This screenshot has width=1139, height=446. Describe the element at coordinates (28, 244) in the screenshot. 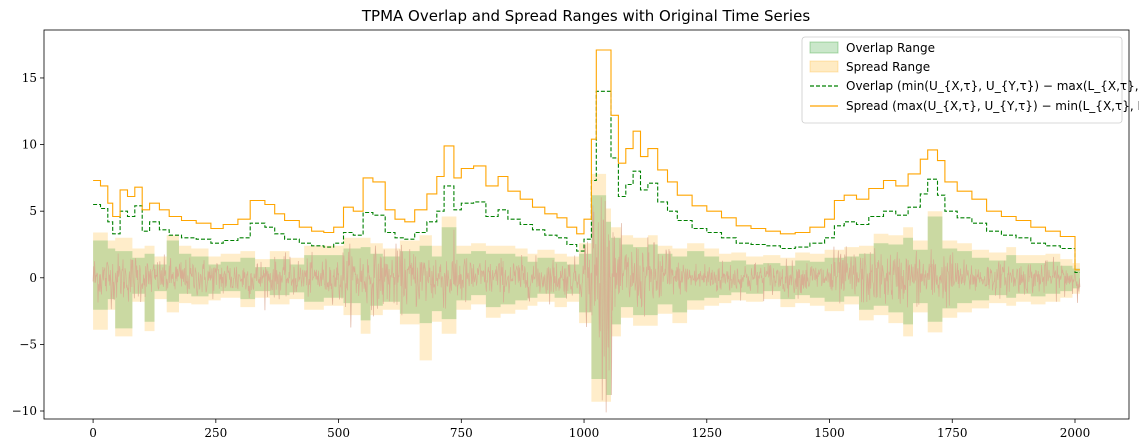

I see `y-axis: −10 −5 0 5 10 15` at that location.